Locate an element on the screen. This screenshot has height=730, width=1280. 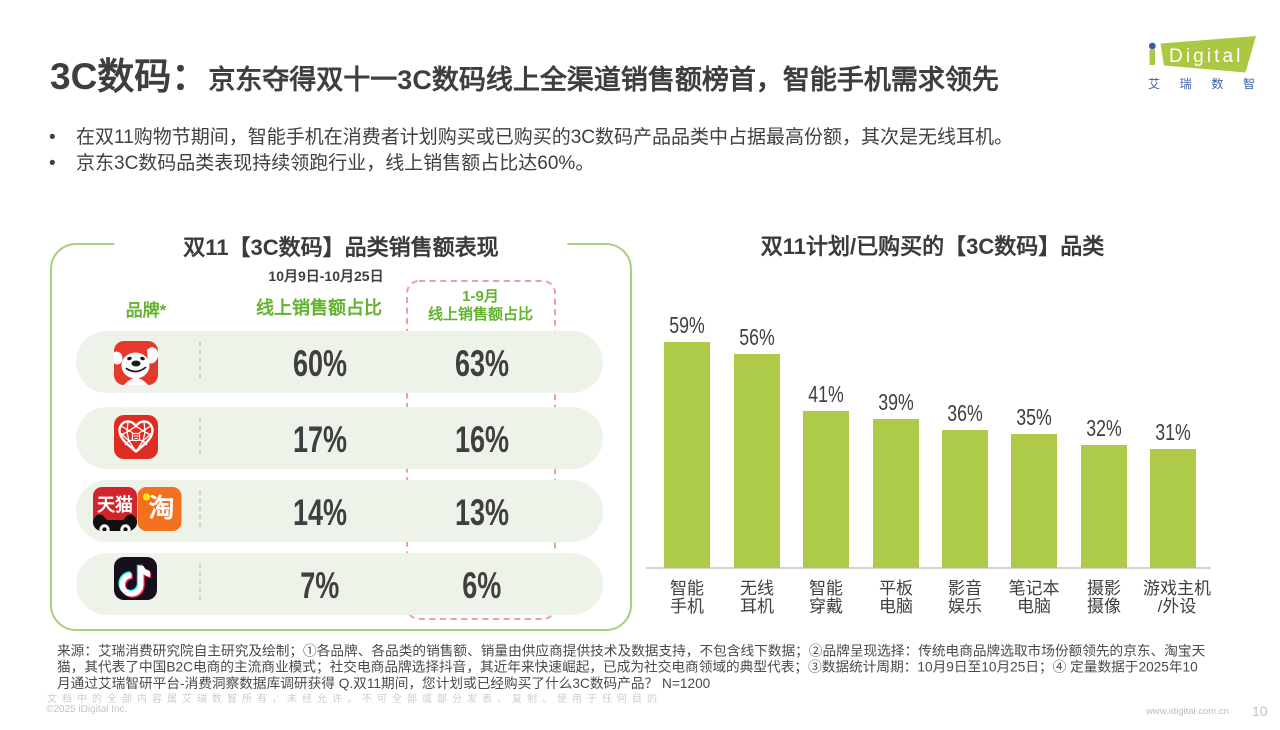
svg-text: Digital is located at coordinates (1206, 56).